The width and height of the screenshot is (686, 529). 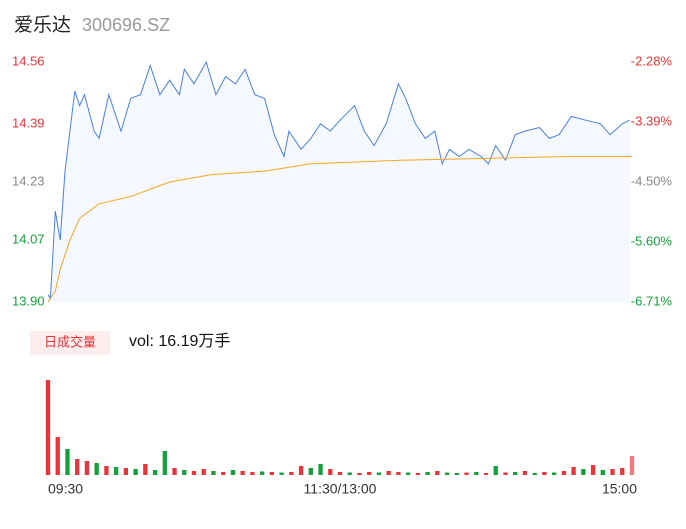 I want to click on y-tick-label: 14.56, so click(x=28, y=60).